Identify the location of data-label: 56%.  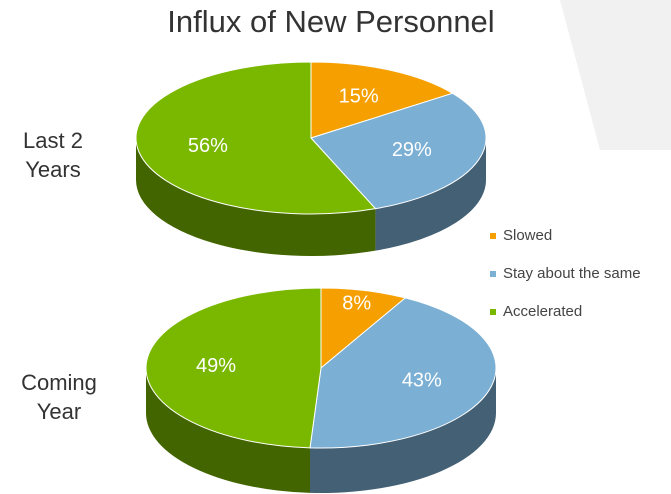
(208, 146).